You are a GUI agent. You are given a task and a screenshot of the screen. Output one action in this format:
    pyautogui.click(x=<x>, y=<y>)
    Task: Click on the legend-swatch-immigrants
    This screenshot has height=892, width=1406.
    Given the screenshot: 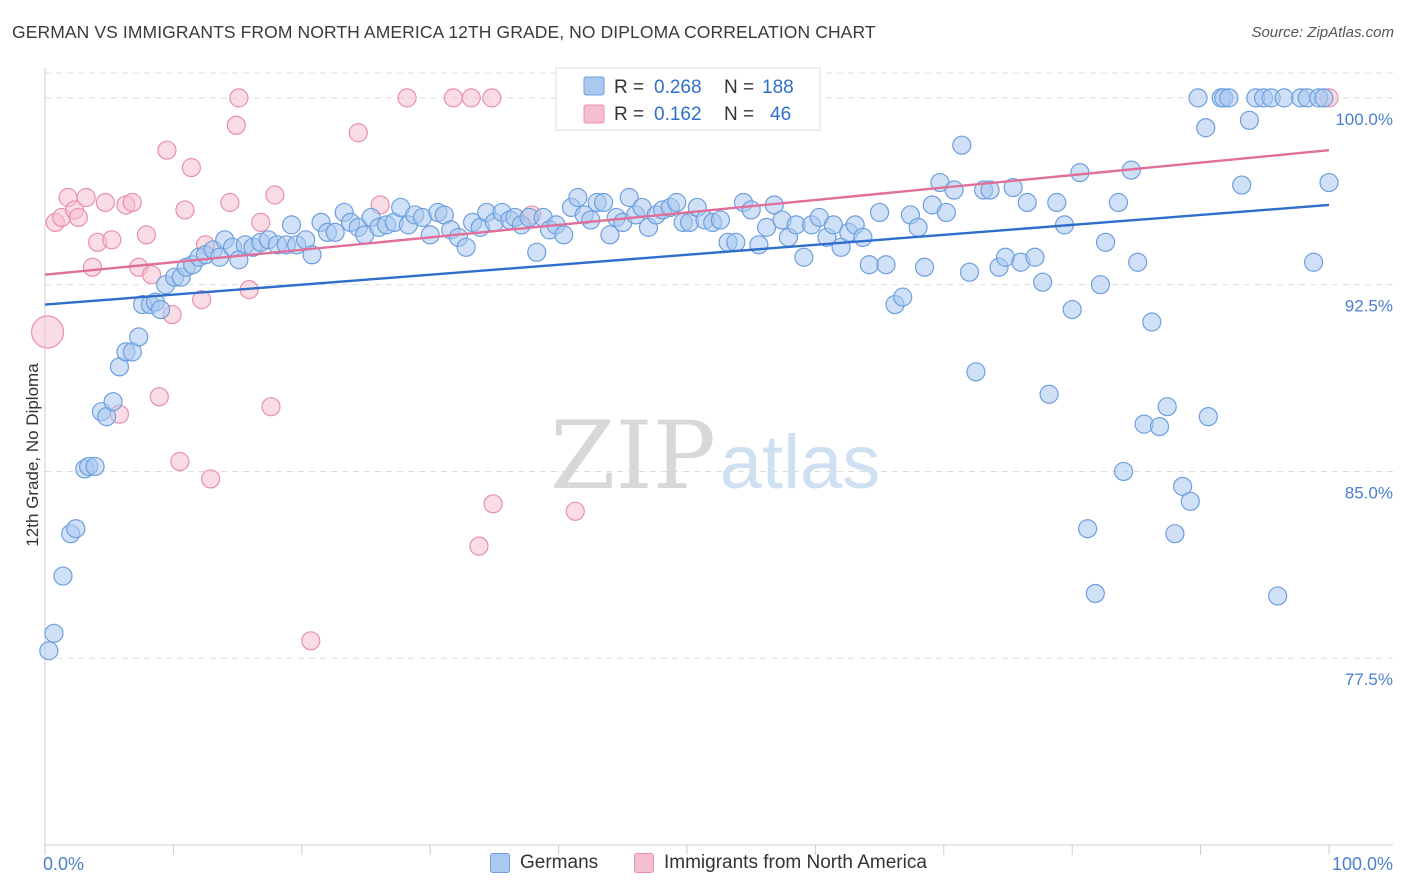 What is the action you would take?
    pyautogui.click(x=594, y=114)
    